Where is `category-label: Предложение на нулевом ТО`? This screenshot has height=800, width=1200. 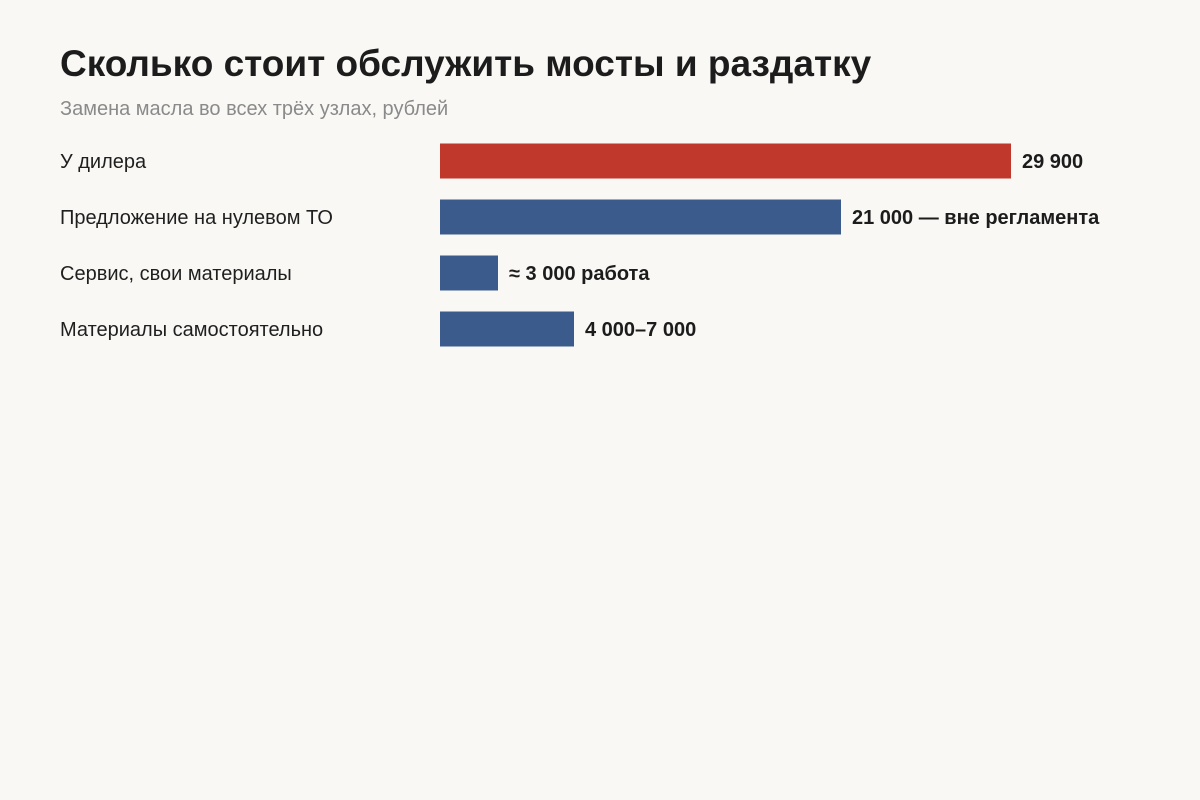 category-label: Предложение на нулевом ТО is located at coordinates (196, 218).